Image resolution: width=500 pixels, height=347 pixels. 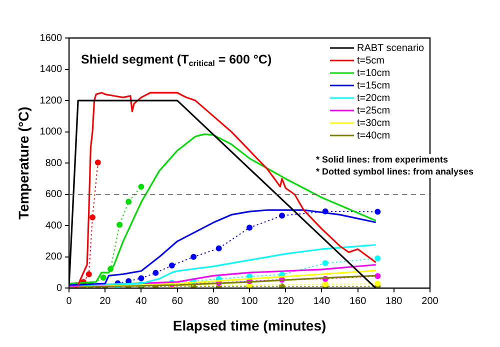 What do you see at coordinates (373, 123) in the screenshot?
I see `legend-label: t=30cm` at bounding box center [373, 123].